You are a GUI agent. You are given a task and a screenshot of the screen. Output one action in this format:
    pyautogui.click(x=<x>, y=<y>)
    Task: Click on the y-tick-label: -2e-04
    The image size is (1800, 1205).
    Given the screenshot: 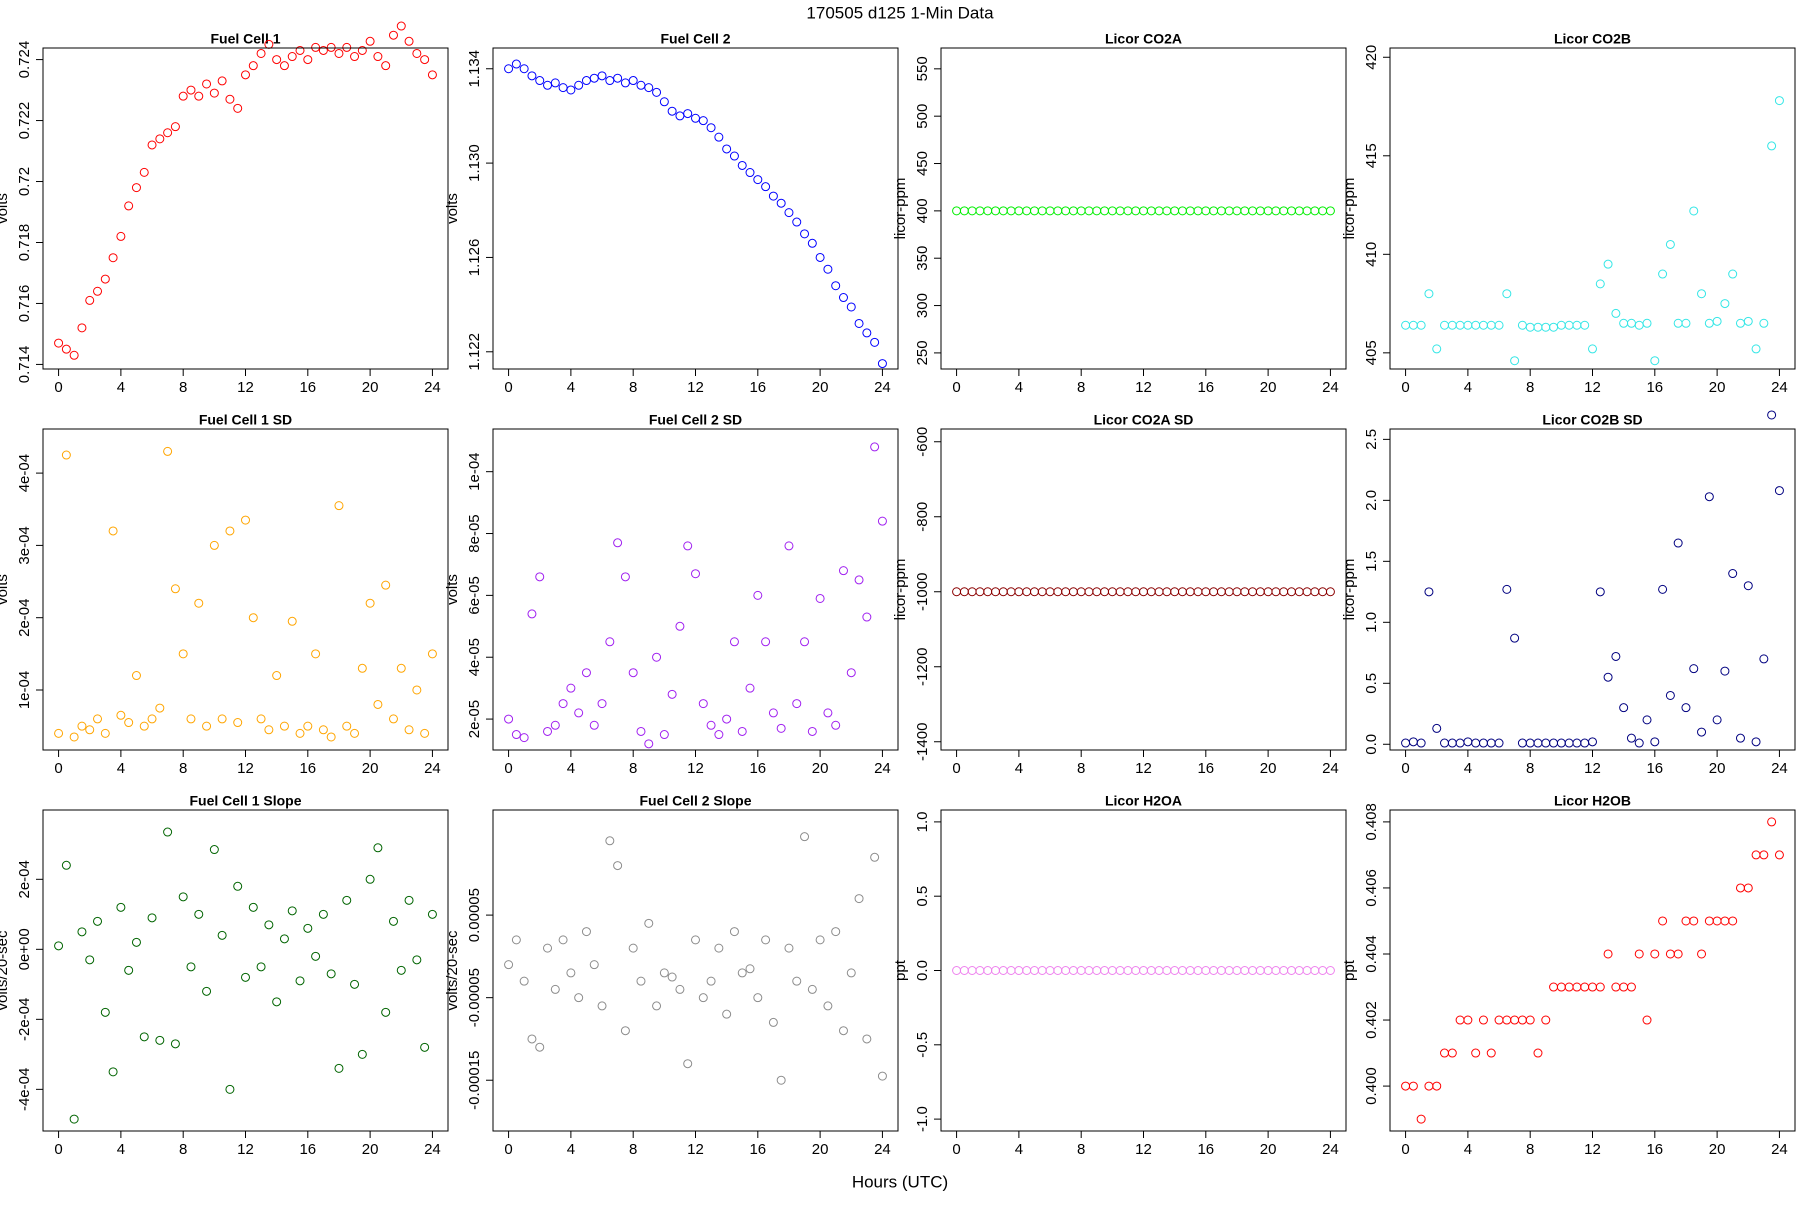 What is the action you would take?
    pyautogui.click(x=24, y=1019)
    